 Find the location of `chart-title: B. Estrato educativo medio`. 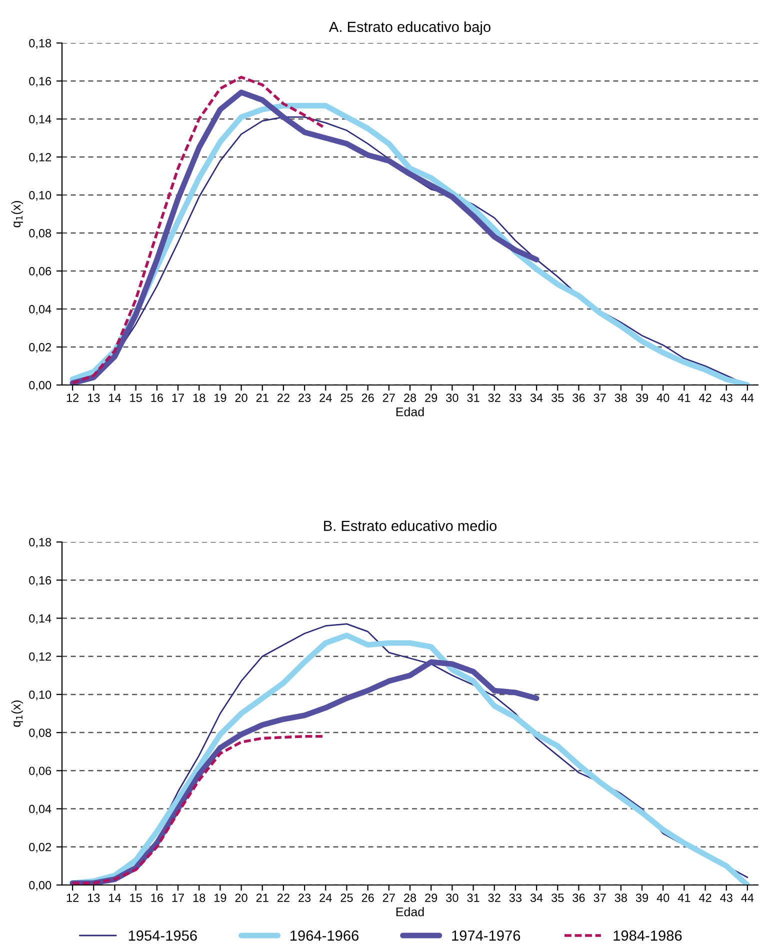

chart-title: B. Estrato educativo medio is located at coordinates (410, 526).